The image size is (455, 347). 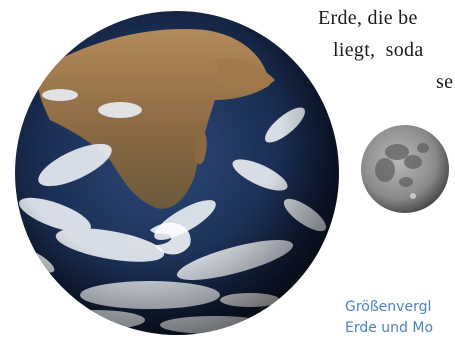 What do you see at coordinates (405, 169) in the screenshot?
I see `moon-photo` at bounding box center [405, 169].